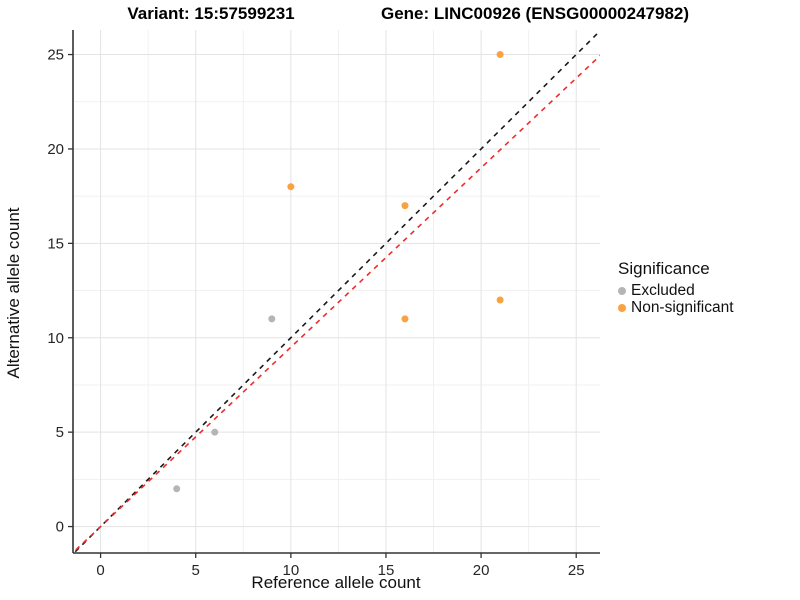 This screenshot has width=800, height=600. I want to click on x-axis-title: Reference allele count, so click(336, 582).